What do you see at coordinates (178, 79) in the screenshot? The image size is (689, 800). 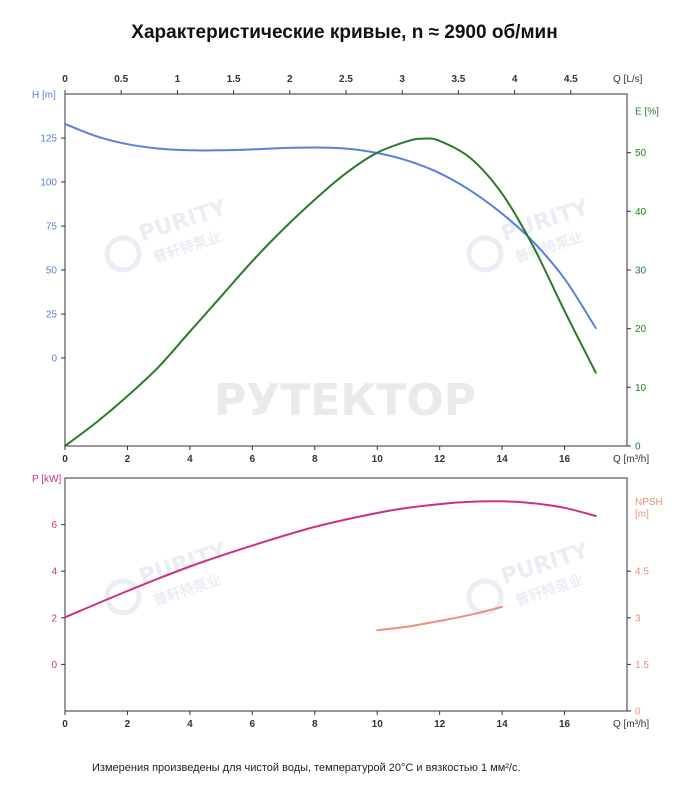 I see `x2-tick-label: 1` at bounding box center [178, 79].